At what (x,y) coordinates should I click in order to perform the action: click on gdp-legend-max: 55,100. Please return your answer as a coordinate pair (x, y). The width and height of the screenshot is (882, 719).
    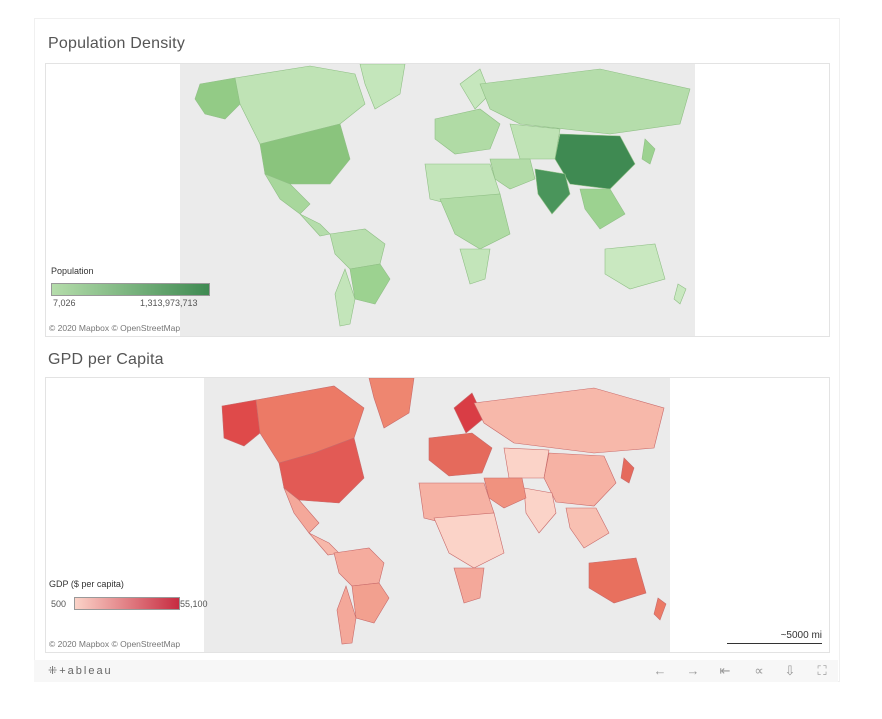
    Looking at the image, I should click on (194, 604).